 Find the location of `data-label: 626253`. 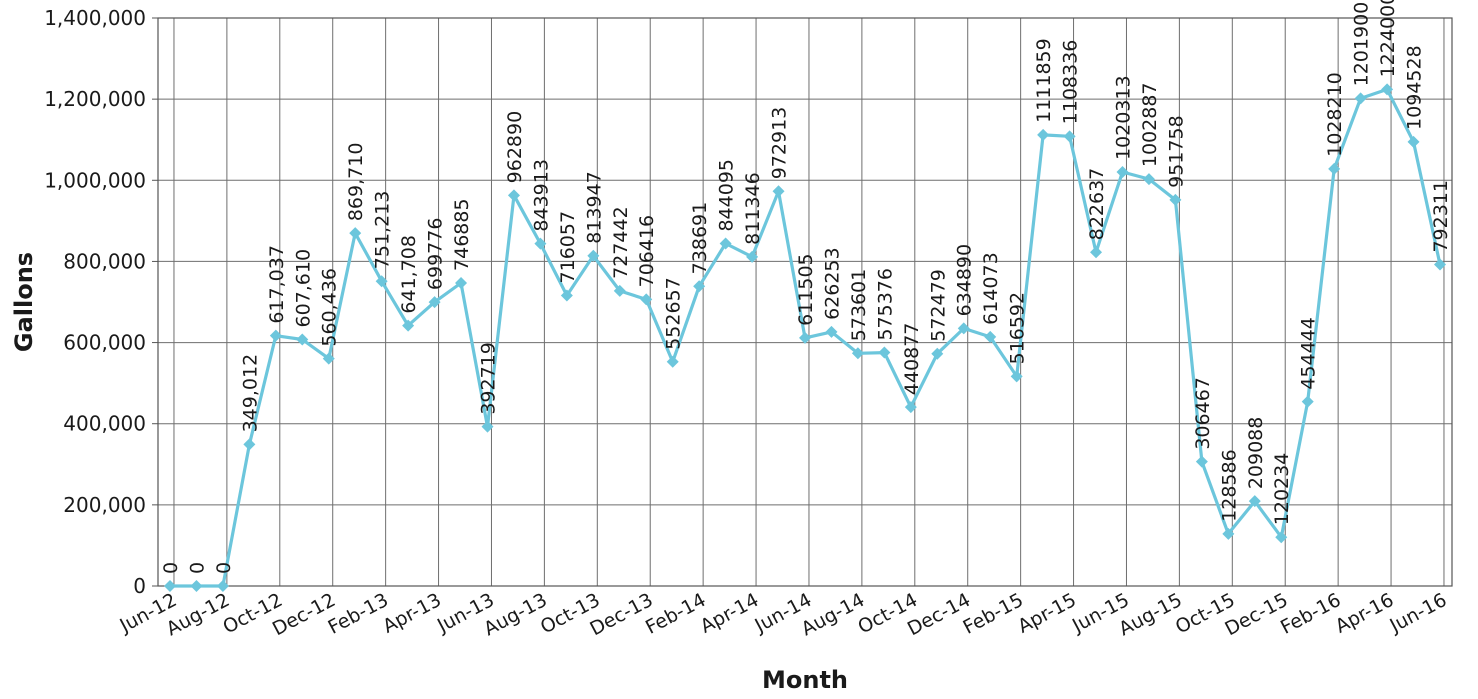

data-label: 626253 is located at coordinates (832, 283).